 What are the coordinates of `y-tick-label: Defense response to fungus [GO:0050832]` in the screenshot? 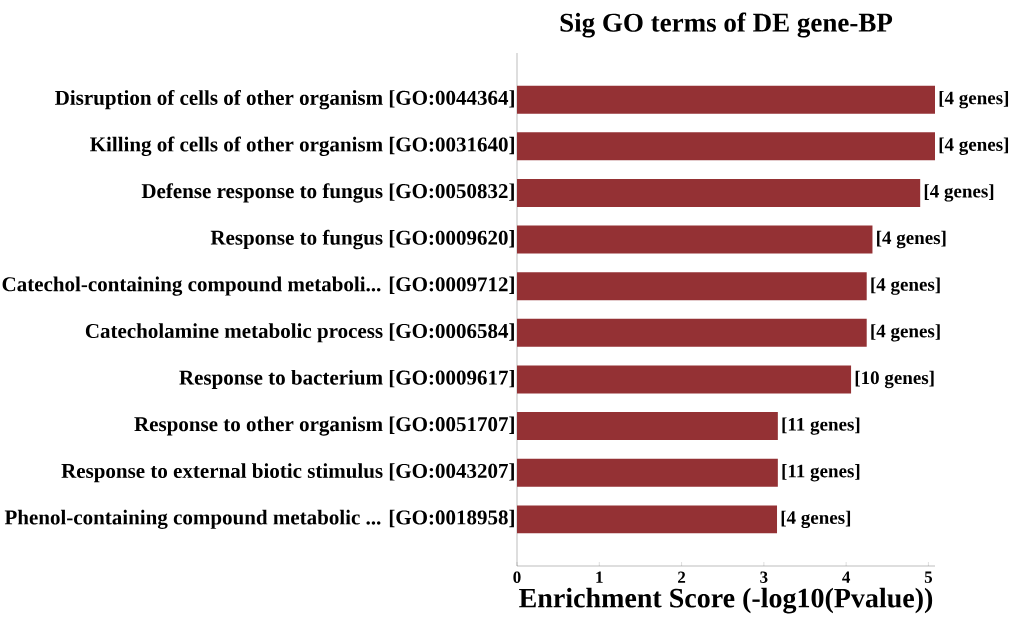 It's located at (327, 193).